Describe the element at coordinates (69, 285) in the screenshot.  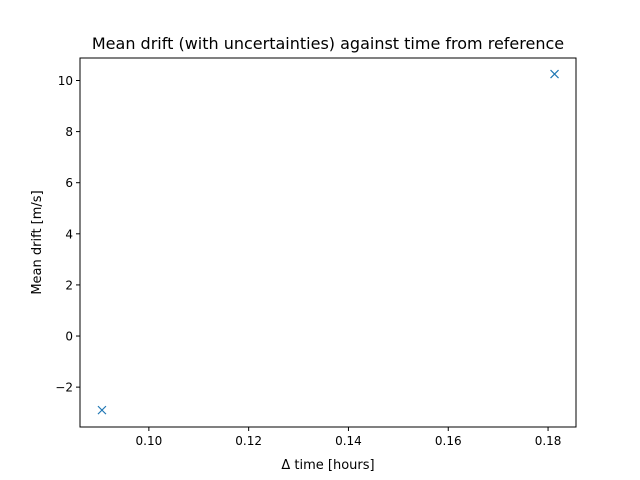
I see `y-tick-label: 2` at that location.